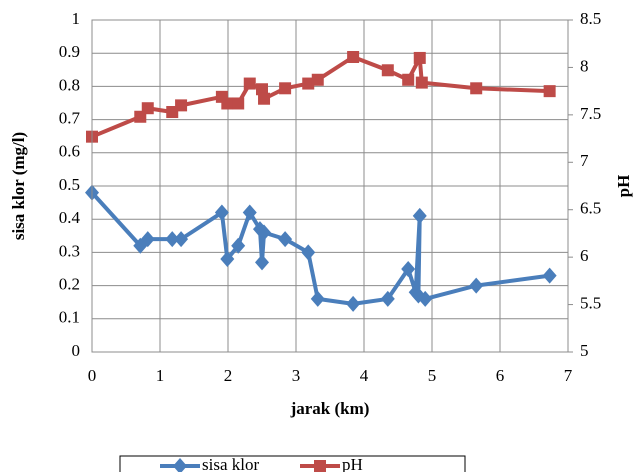  Describe the element at coordinates (584, 65) in the screenshot. I see `y2-tick-label: 8` at that location.